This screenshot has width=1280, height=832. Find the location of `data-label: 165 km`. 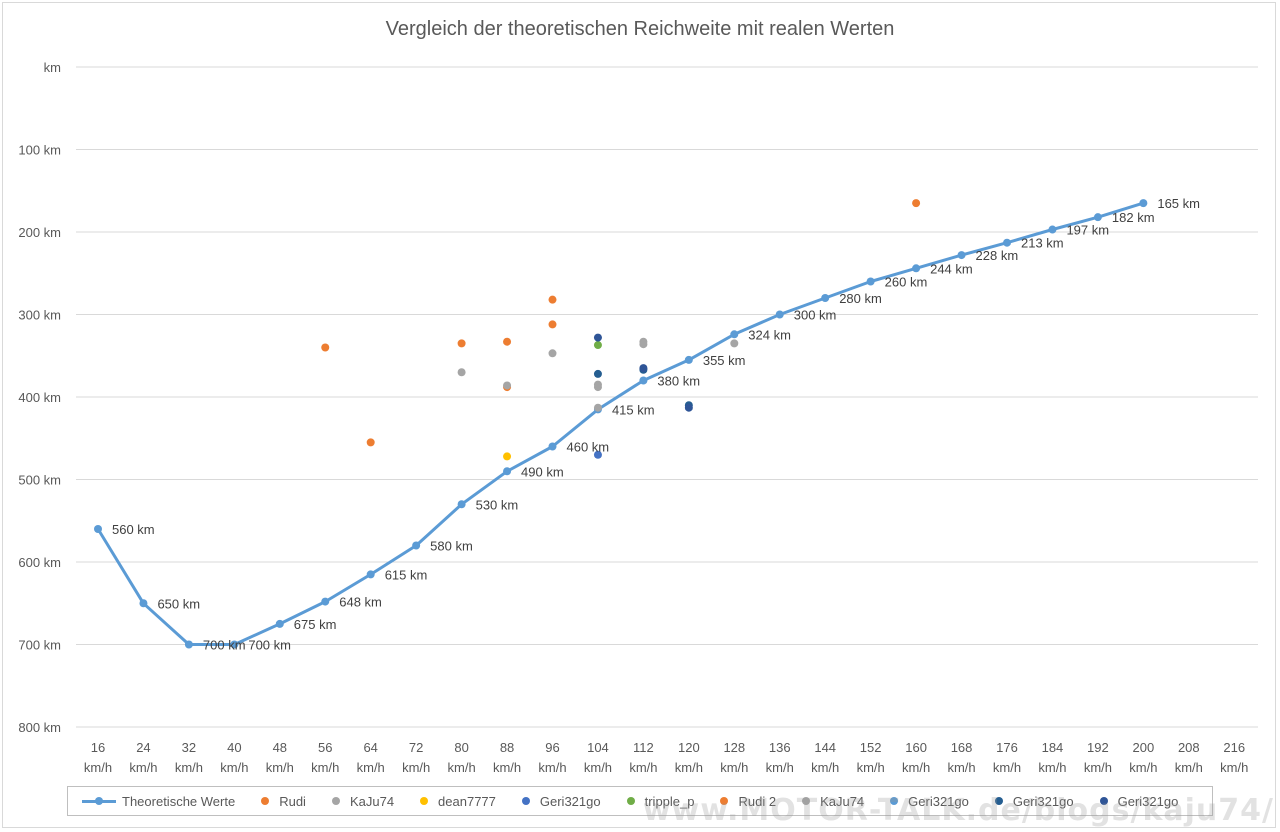

data-label: 165 km is located at coordinates (1178, 203).